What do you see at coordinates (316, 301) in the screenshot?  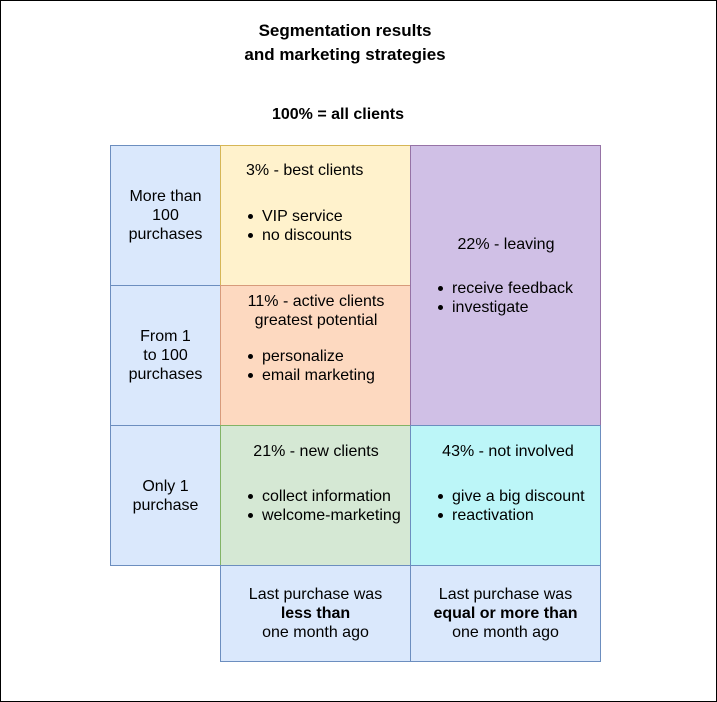 I see `segment-heading: 11% - active clients` at bounding box center [316, 301].